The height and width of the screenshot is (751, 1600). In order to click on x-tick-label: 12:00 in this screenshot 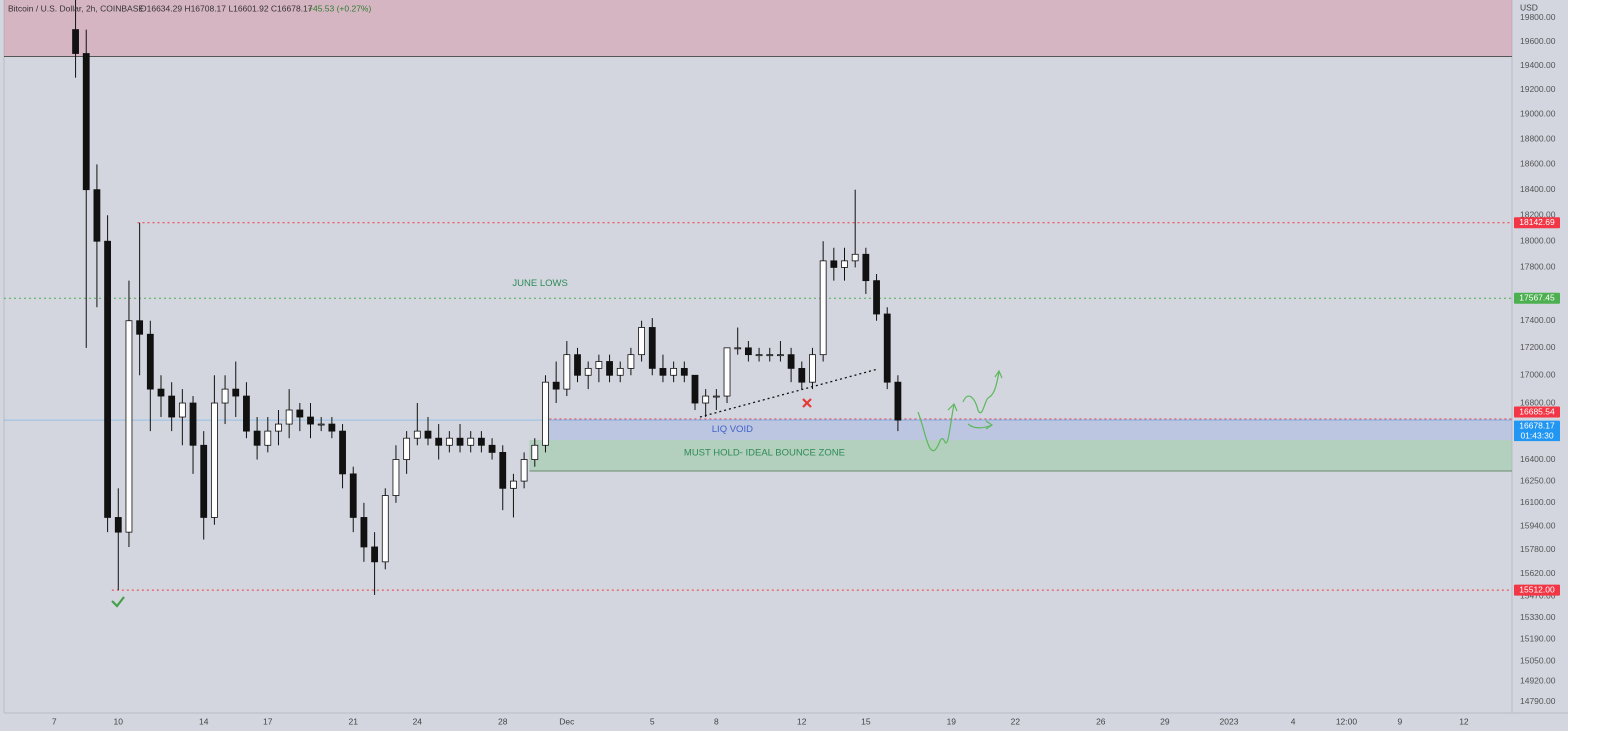, I will do `click(1347, 721)`.